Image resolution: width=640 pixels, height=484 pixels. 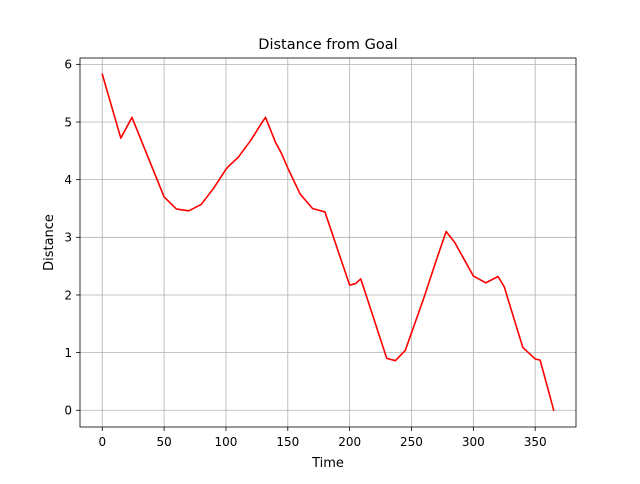 I want to click on y-tick-label: 6, so click(x=68, y=65).